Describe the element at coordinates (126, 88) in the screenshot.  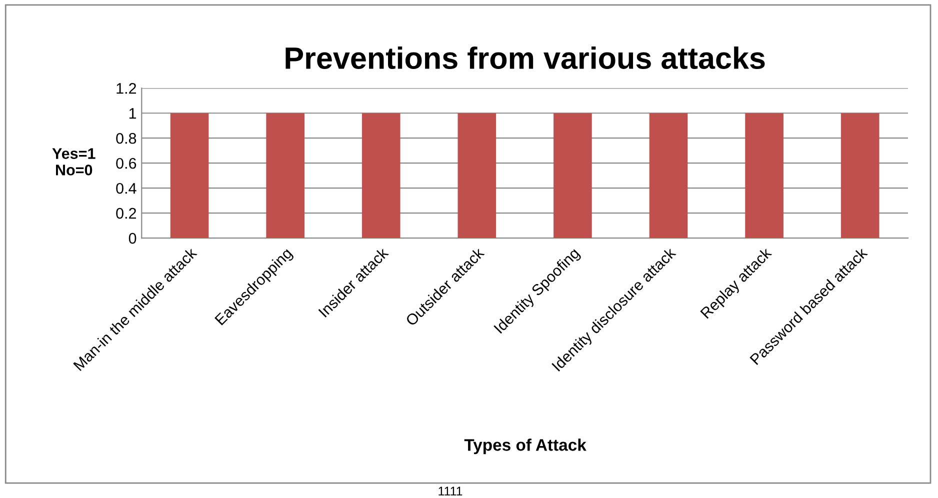
I see `y-tick-label: 1.2` at that location.